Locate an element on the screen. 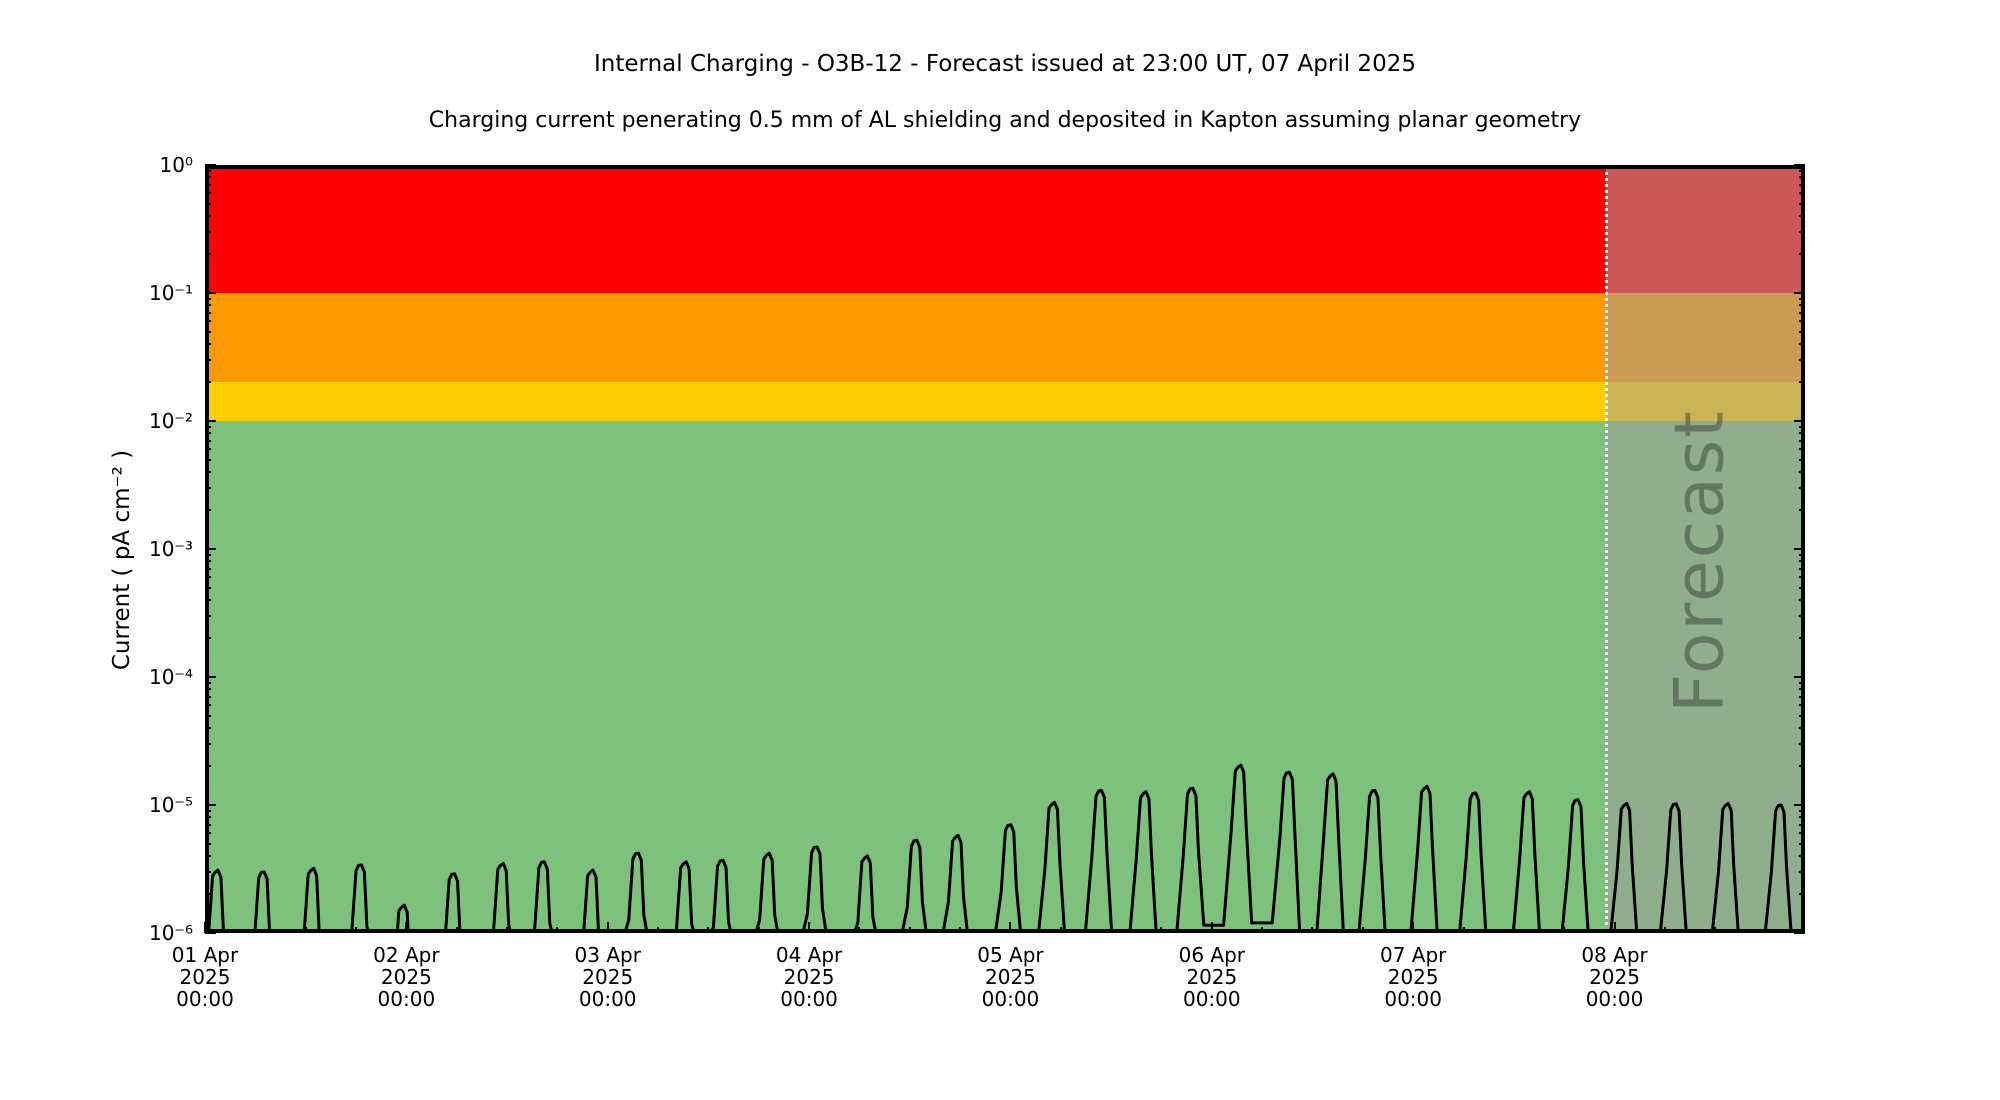 The height and width of the screenshot is (1100, 2000). x-tick-label: 06 Apr 2025 00:00 is located at coordinates (1212, 977).